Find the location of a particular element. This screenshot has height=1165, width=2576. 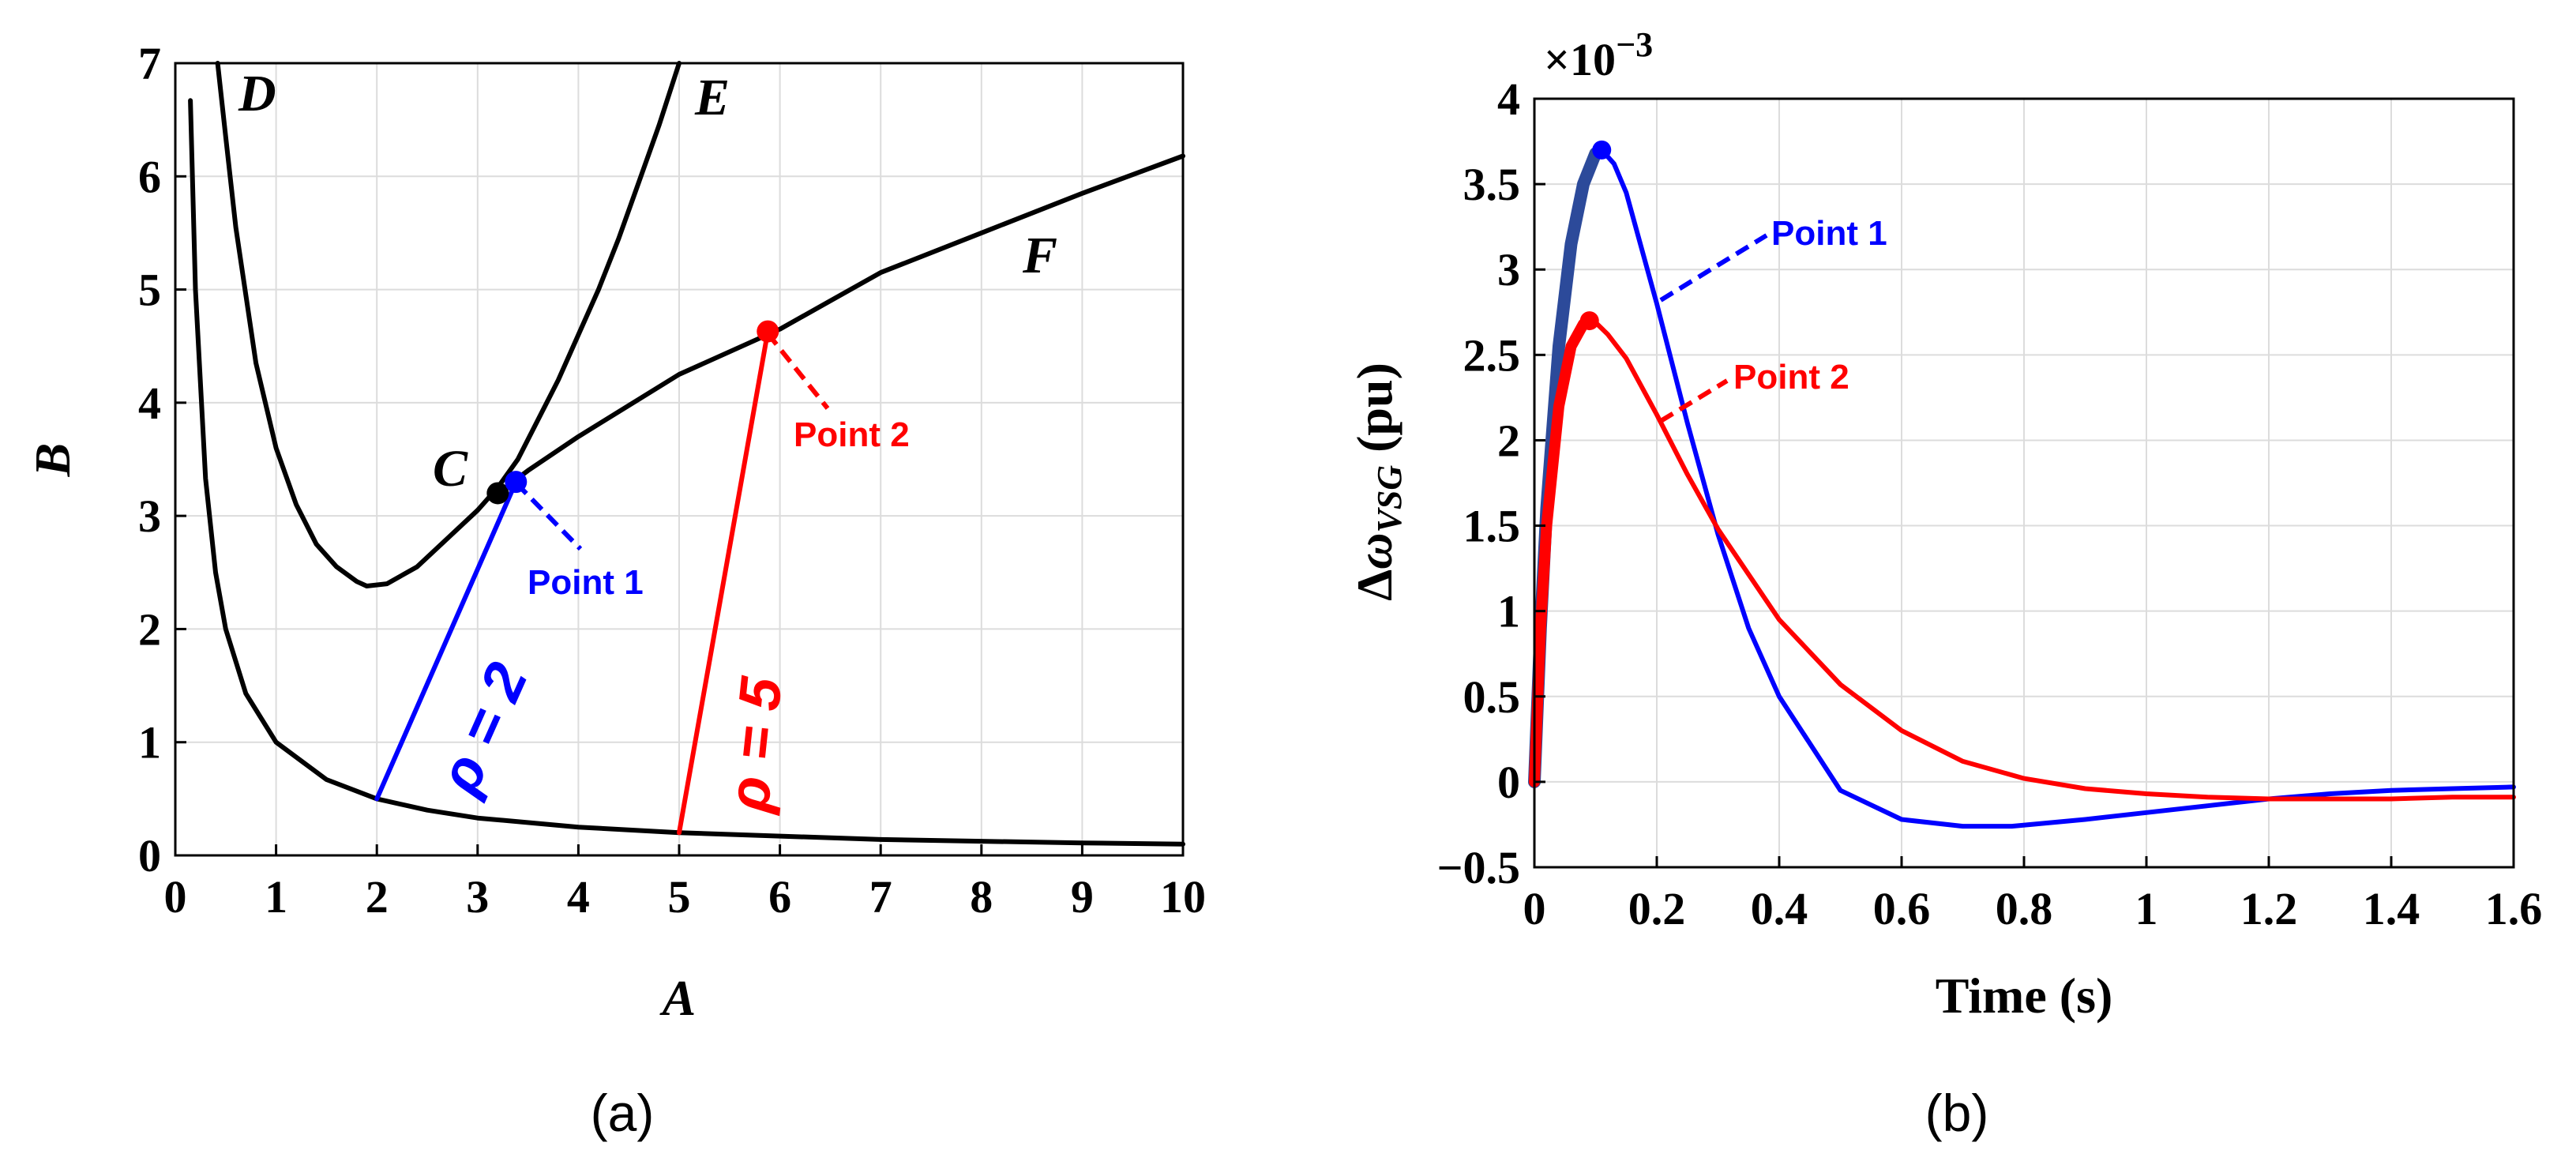

series-line-f is located at coordinates (840, 324).